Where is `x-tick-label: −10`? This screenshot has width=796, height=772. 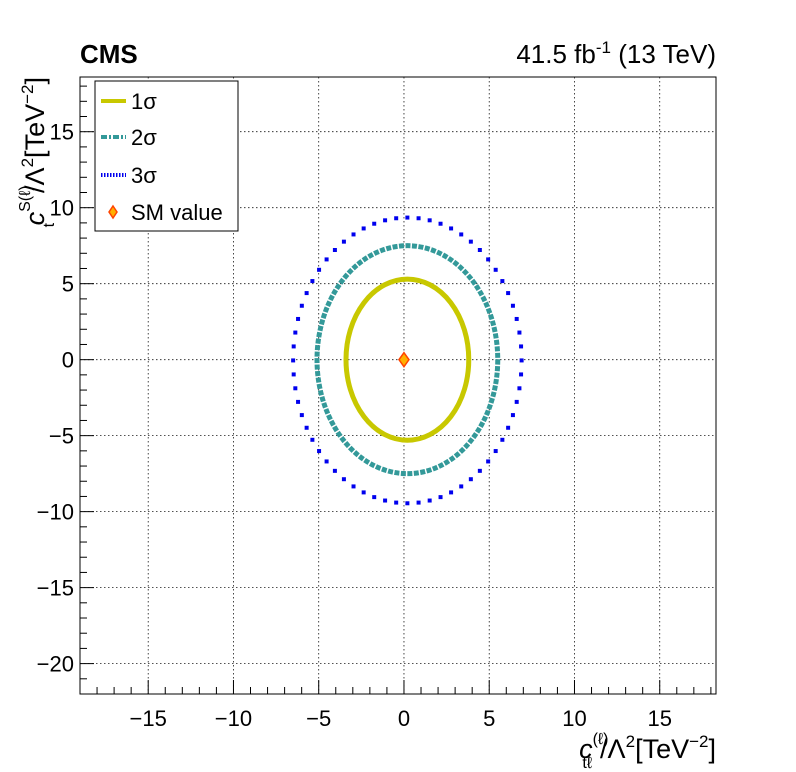
x-tick-label: −10 is located at coordinates (233, 718).